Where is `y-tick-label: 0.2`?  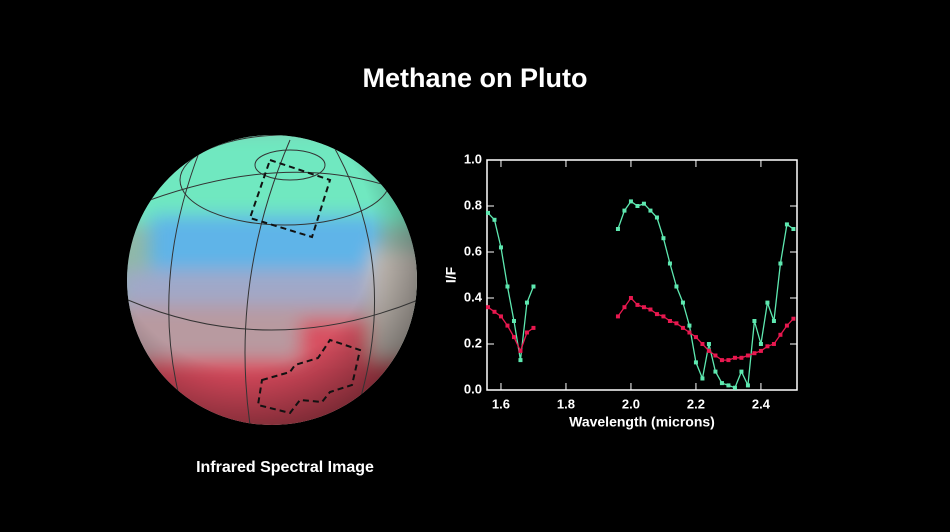
y-tick-label: 0.2 is located at coordinates (473, 342).